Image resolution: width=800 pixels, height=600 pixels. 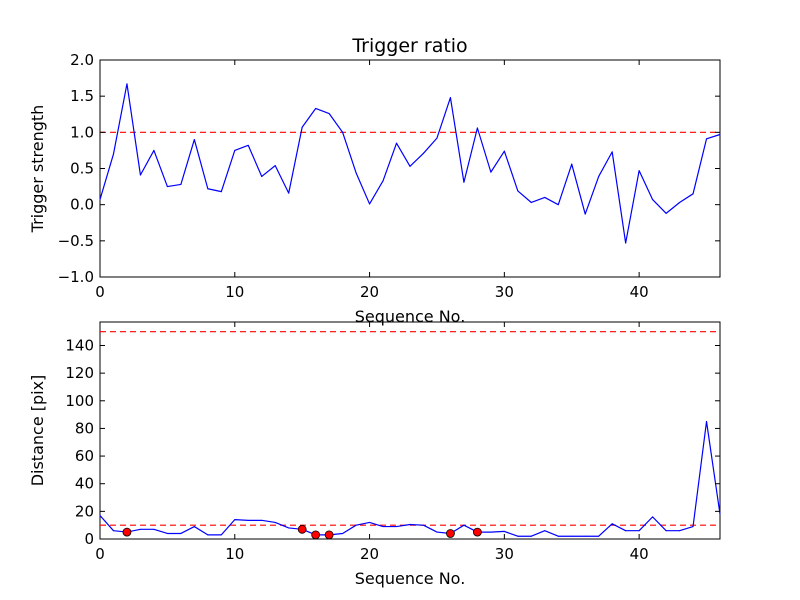 I want to click on top-y-tick-label: −0.5, so click(x=76, y=241).